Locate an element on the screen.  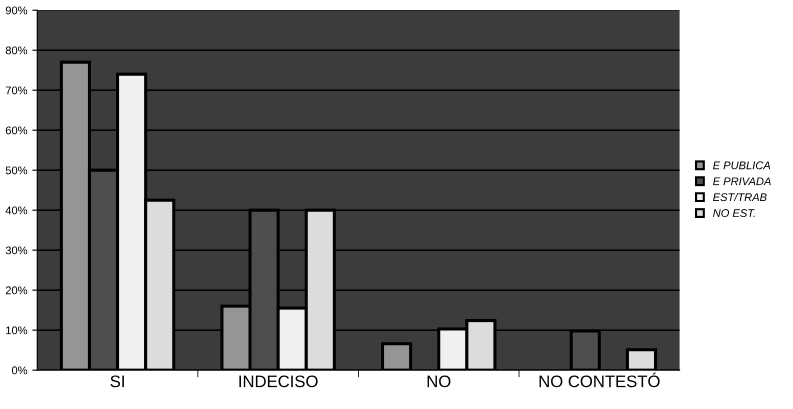
x-tick-label: INDECISO is located at coordinates (278, 381).